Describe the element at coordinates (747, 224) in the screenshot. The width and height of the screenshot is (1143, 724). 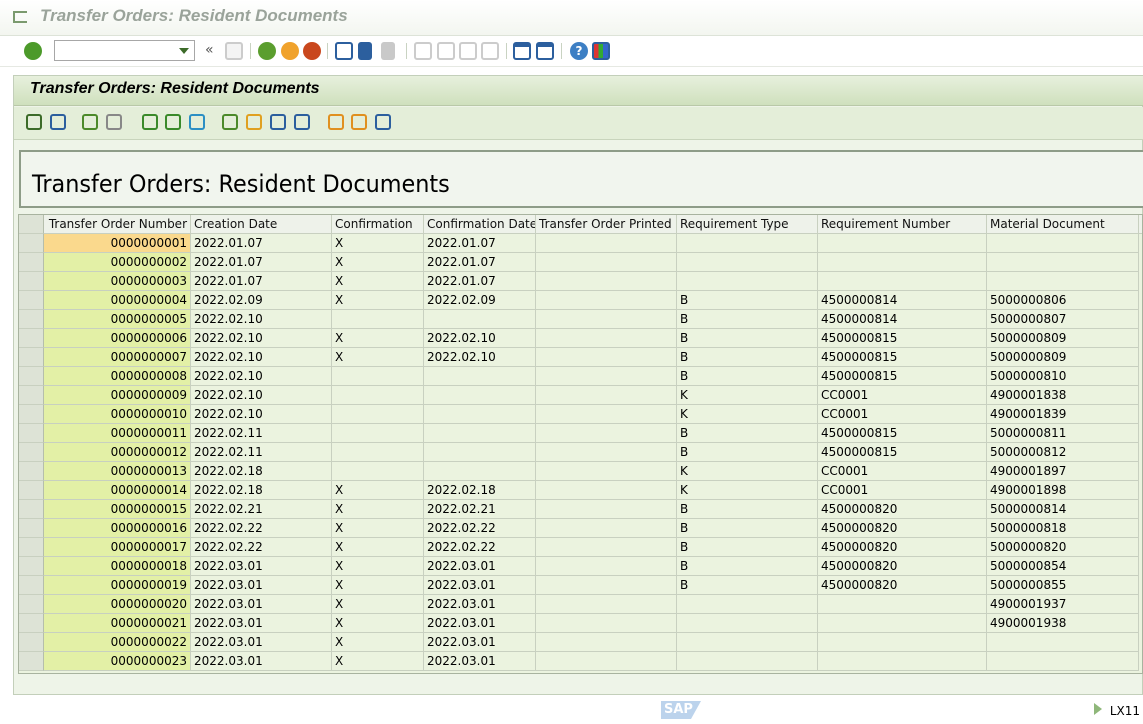
I see `column-header: Requirement Type` at that location.